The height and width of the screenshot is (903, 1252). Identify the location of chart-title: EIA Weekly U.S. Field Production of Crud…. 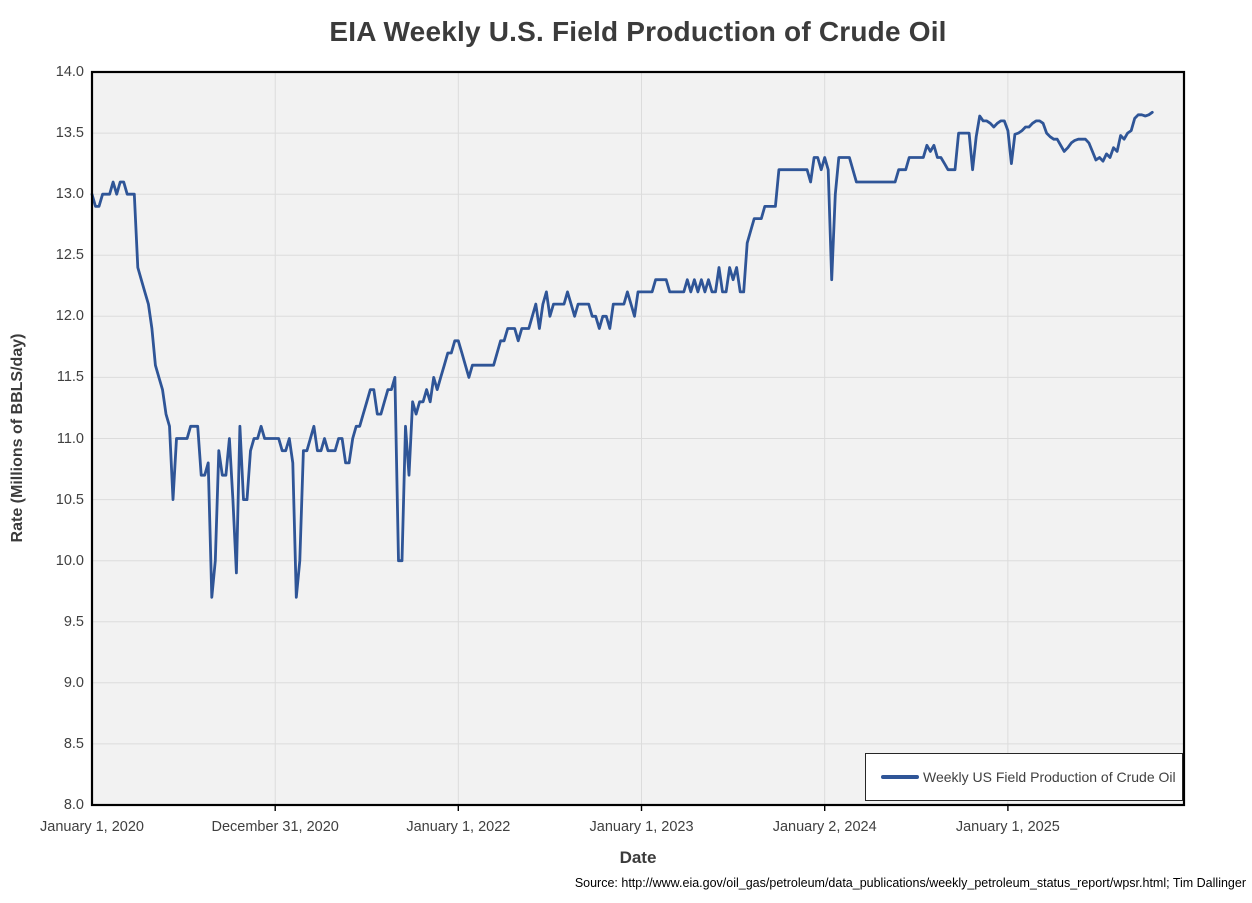
(638, 31).